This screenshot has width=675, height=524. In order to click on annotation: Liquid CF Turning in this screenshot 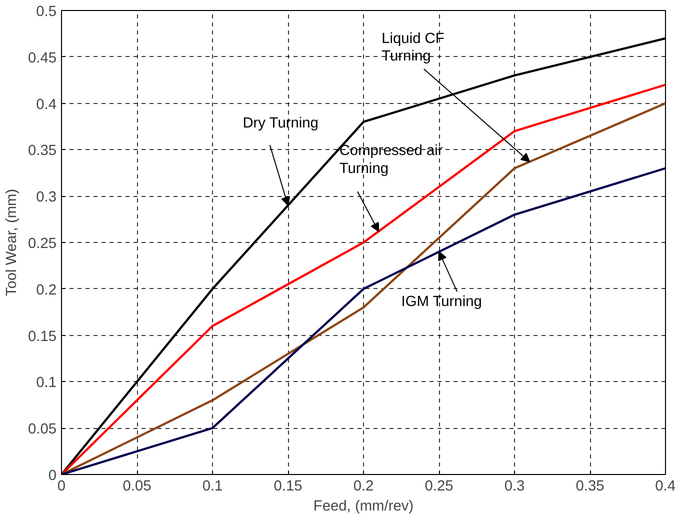, I will do `click(413, 47)`.